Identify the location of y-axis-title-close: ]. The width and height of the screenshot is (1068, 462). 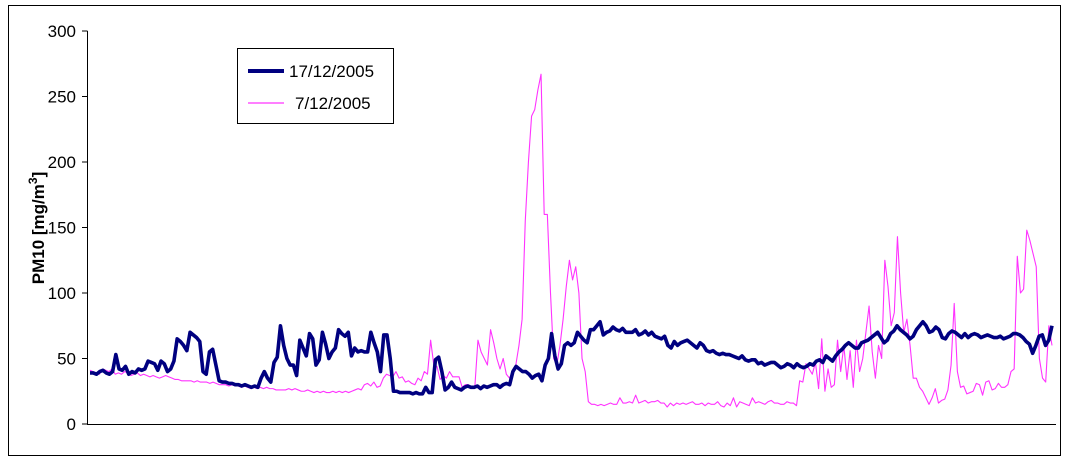
(38, 175).